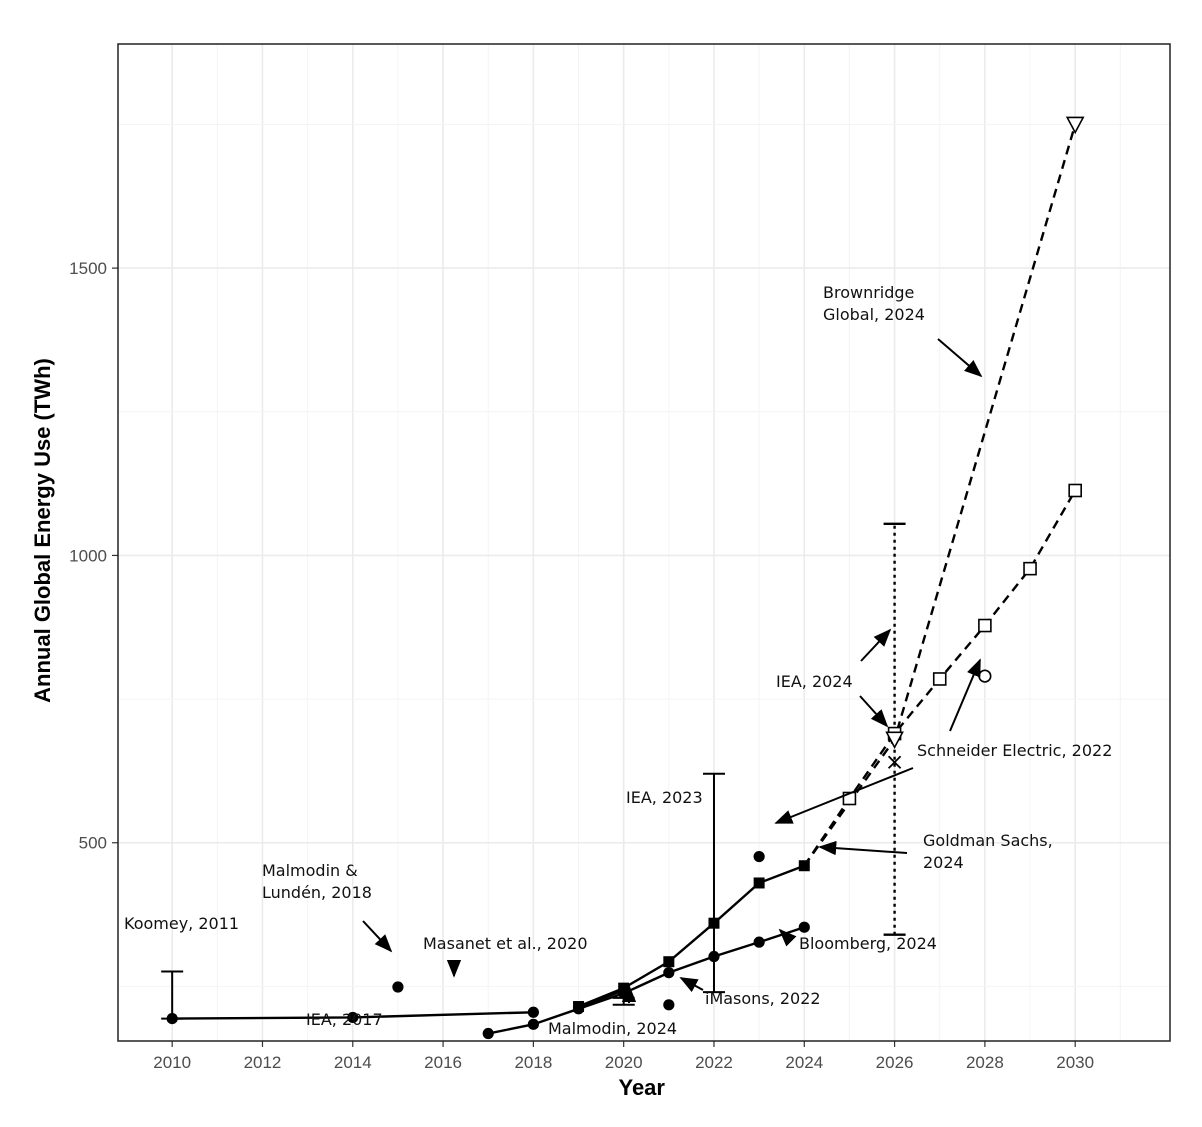 This screenshot has width=1202, height=1127. I want to click on annotation-label: Malmodin, 2024, so click(612, 1028).